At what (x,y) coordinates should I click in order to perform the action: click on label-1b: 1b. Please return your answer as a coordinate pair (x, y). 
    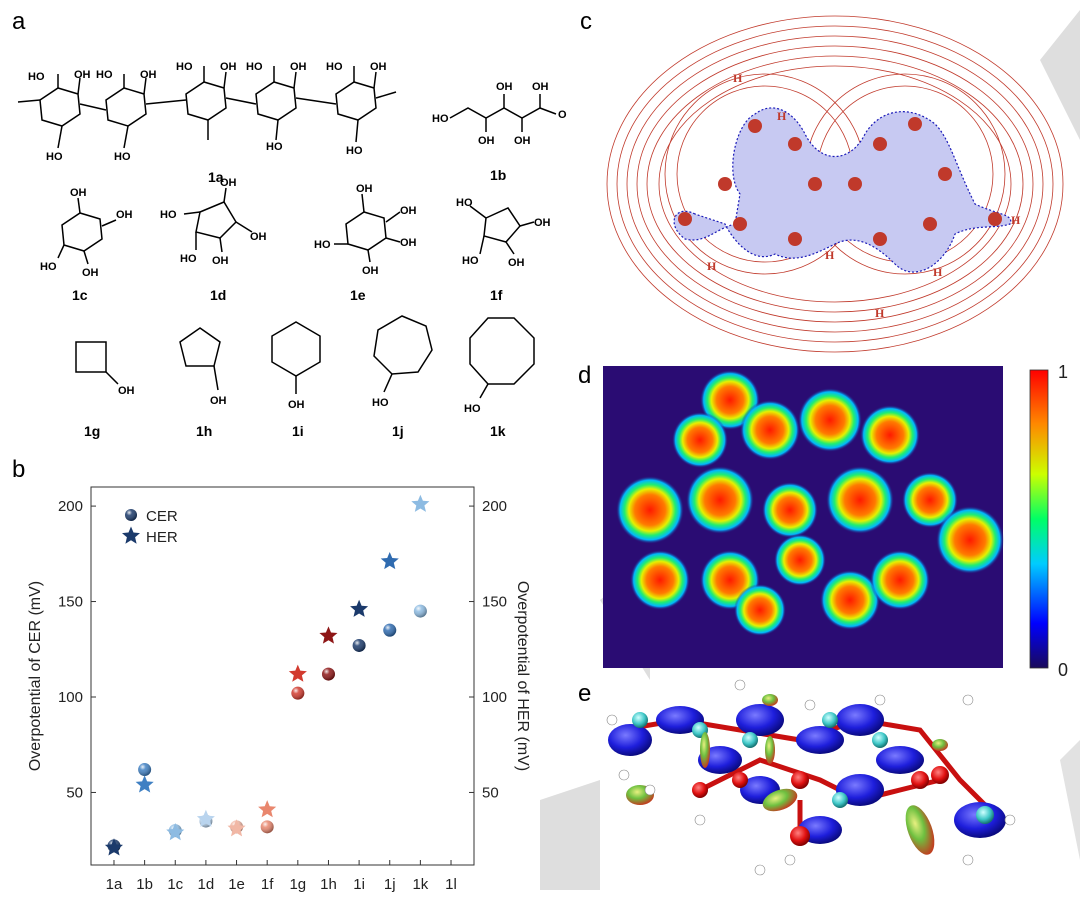
    Looking at the image, I should click on (498, 175).